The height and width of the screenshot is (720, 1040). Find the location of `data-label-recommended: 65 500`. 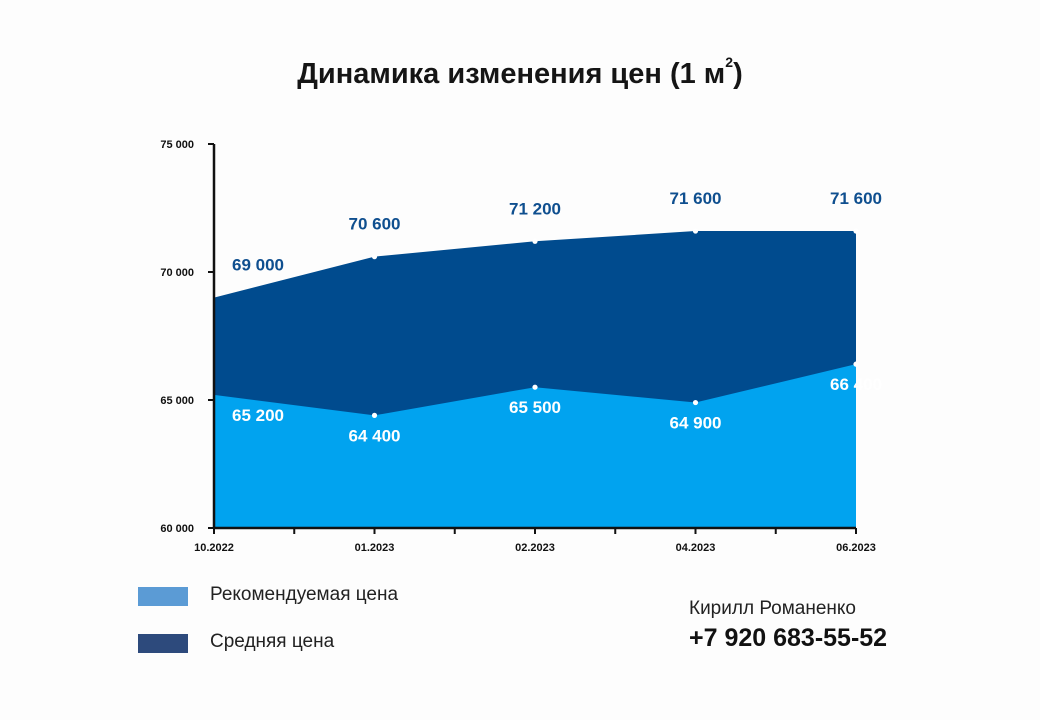

data-label-recommended: 65 500 is located at coordinates (535, 407).